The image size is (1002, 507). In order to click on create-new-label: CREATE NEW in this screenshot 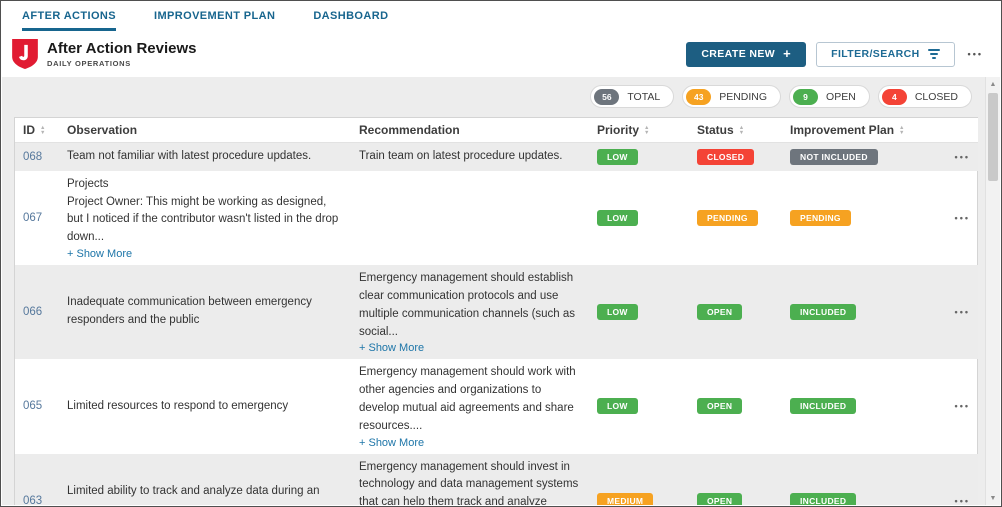, I will do `click(738, 54)`.